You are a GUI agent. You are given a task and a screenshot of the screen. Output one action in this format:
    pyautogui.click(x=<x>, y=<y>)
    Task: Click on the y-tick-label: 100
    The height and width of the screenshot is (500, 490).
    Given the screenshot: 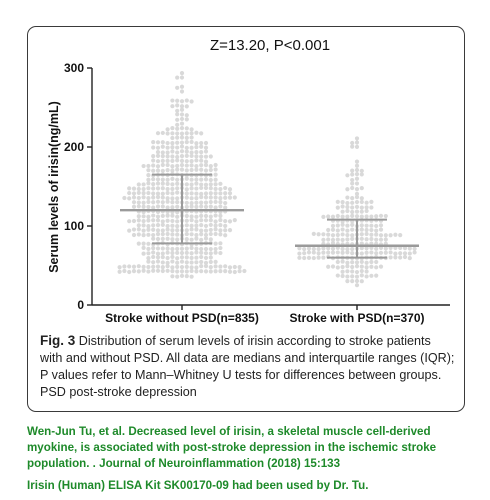 What is the action you would take?
    pyautogui.click(x=74, y=226)
    